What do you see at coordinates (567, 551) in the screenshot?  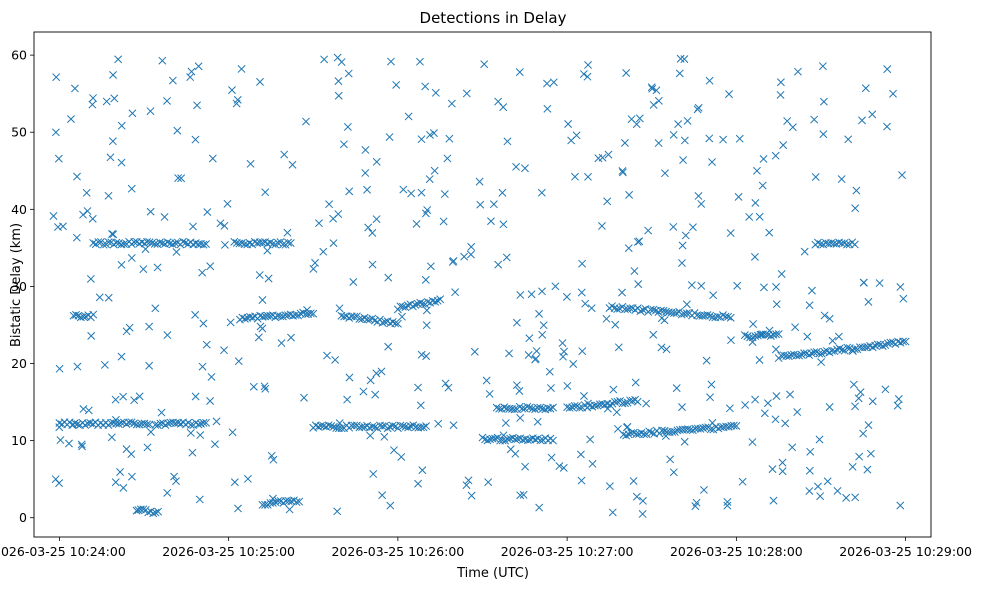 I see `x-tick-label: 2026-03-25 10:27:00` at bounding box center [567, 551].